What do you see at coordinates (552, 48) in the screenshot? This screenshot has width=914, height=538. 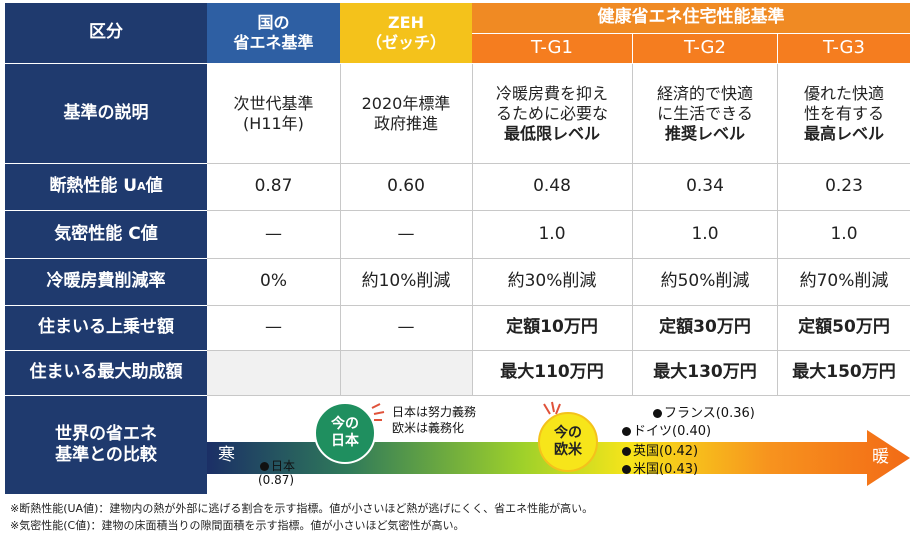 I see `header-tg1: T-G1` at bounding box center [552, 48].